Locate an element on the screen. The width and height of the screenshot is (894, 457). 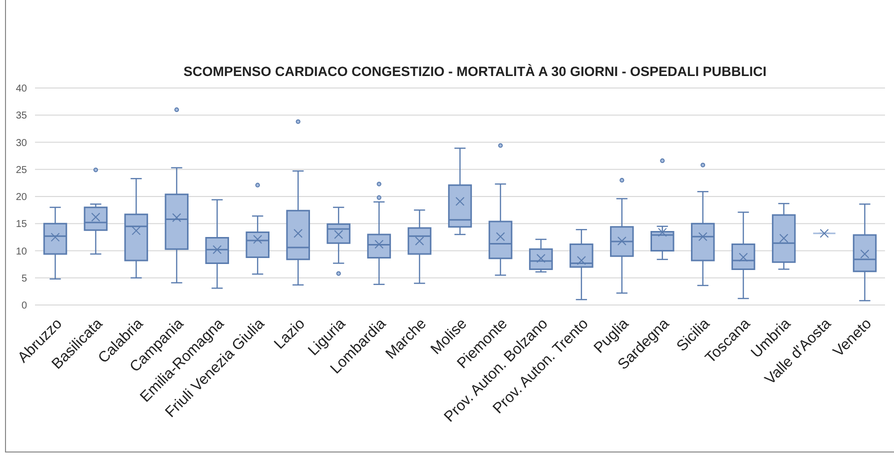
y-tick-label: 5 is located at coordinates (24, 278).